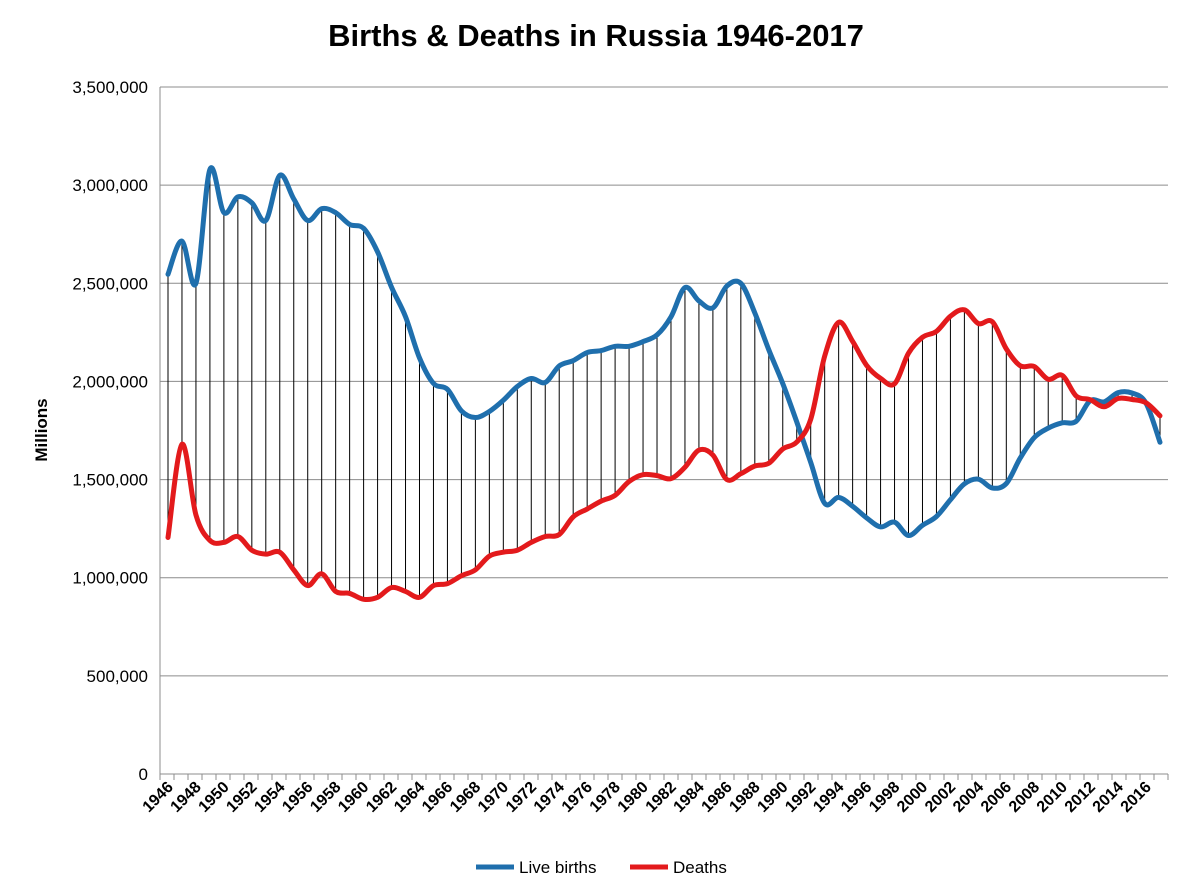  Describe the element at coordinates (110, 283) in the screenshot. I see `y-tick-label: 2,500,000` at that location.